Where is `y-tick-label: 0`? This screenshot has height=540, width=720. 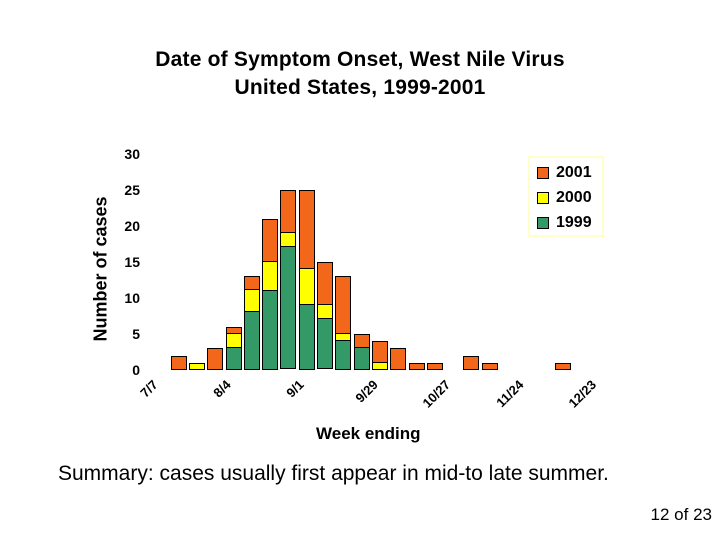 y-tick-label: 0 is located at coordinates (136, 370).